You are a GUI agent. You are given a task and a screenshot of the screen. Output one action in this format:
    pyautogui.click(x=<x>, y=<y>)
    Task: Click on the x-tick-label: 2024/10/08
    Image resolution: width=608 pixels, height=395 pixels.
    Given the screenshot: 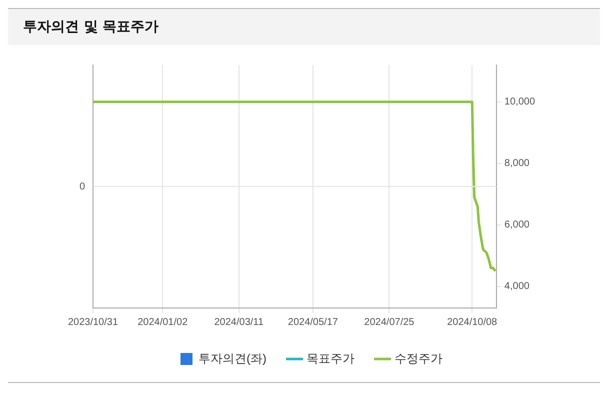 What is the action you would take?
    pyautogui.click(x=472, y=322)
    